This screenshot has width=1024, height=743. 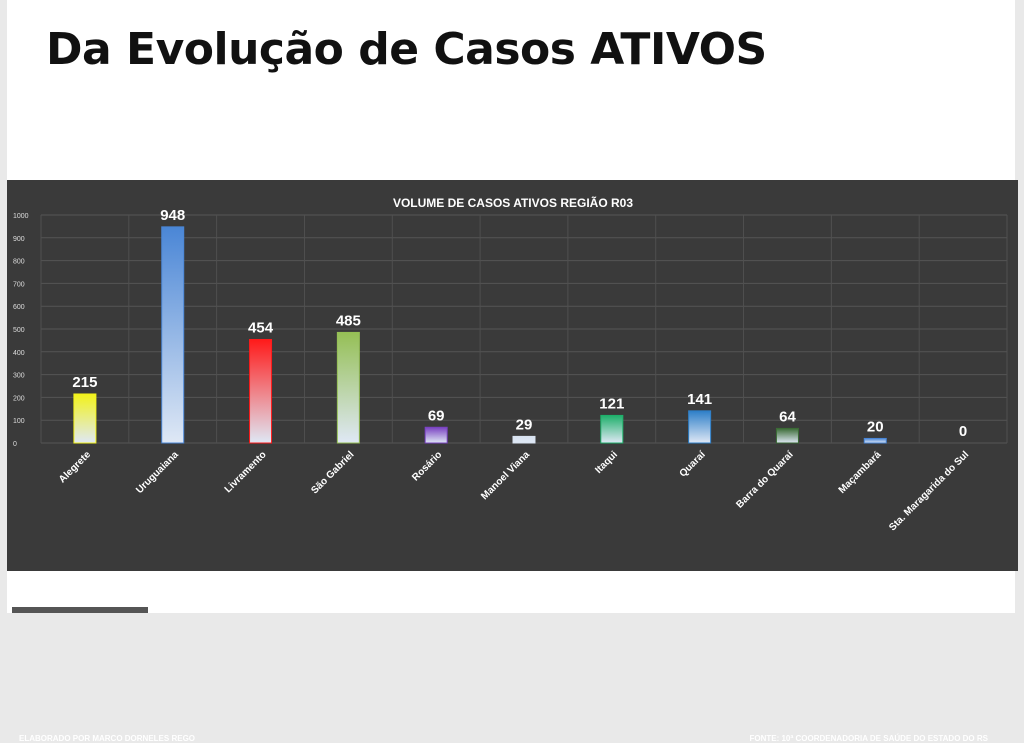 What do you see at coordinates (15, 444) in the screenshot?
I see `y-tick-label: 0` at bounding box center [15, 444].